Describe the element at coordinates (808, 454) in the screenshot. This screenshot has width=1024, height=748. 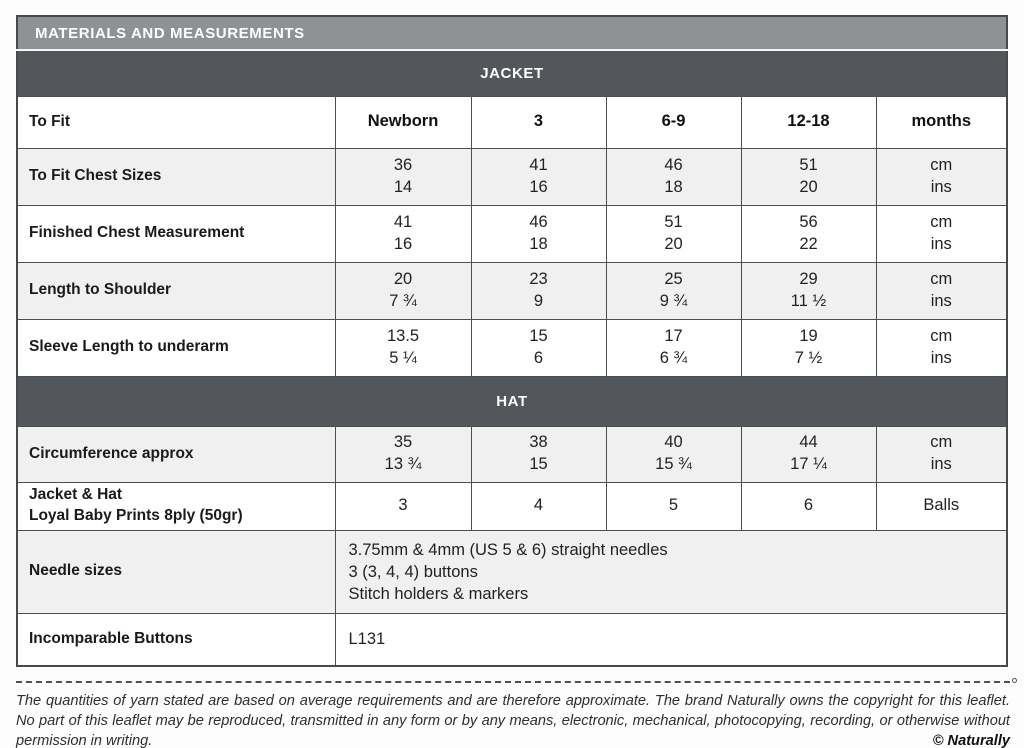
I see `cell-value: 44 17 ¼` at that location.